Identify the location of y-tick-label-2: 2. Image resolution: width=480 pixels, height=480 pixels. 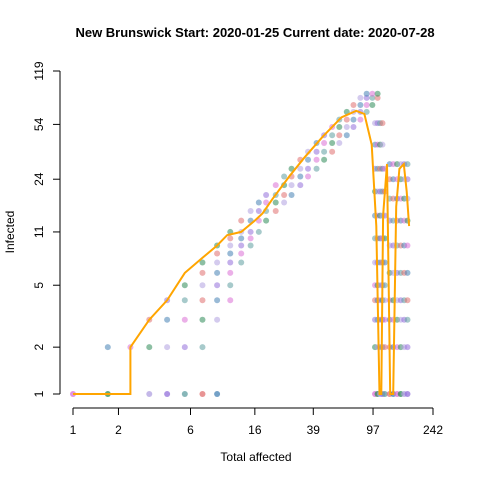
(39, 346).